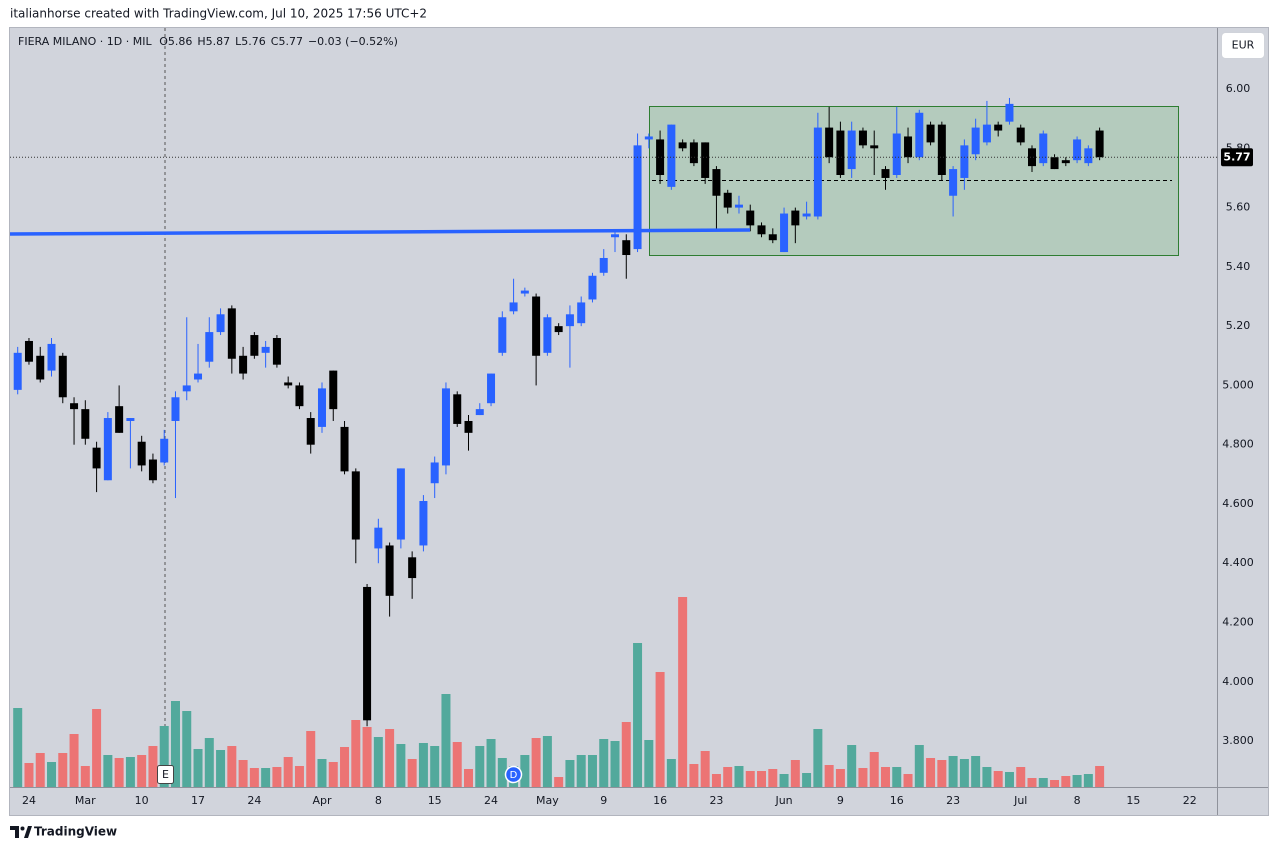 The height and width of the screenshot is (850, 1279). I want to click on marker-label: D, so click(514, 775).